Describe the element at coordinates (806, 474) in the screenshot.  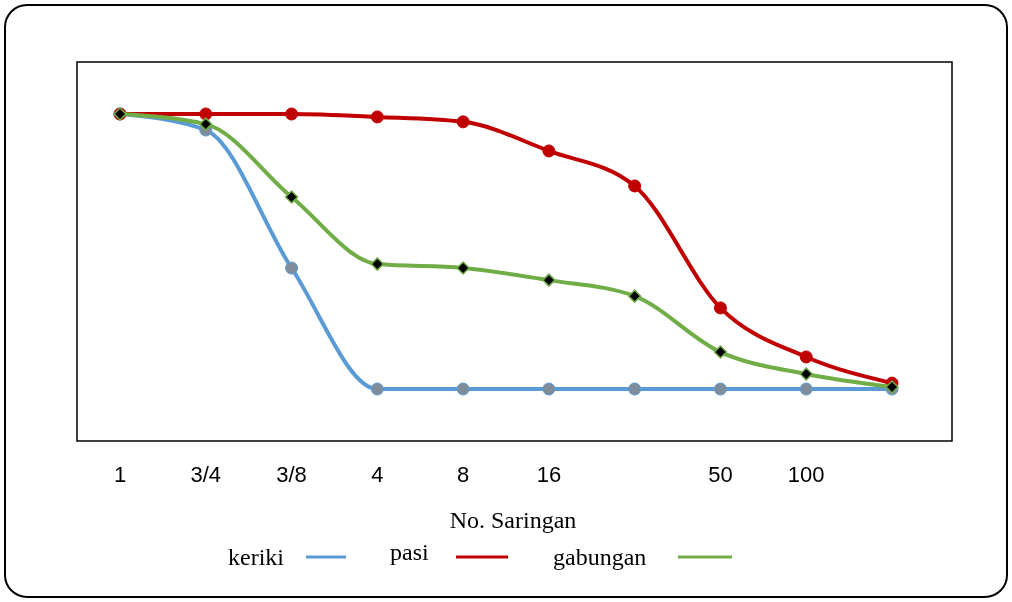
I see `x-tick-label: 100` at that location.